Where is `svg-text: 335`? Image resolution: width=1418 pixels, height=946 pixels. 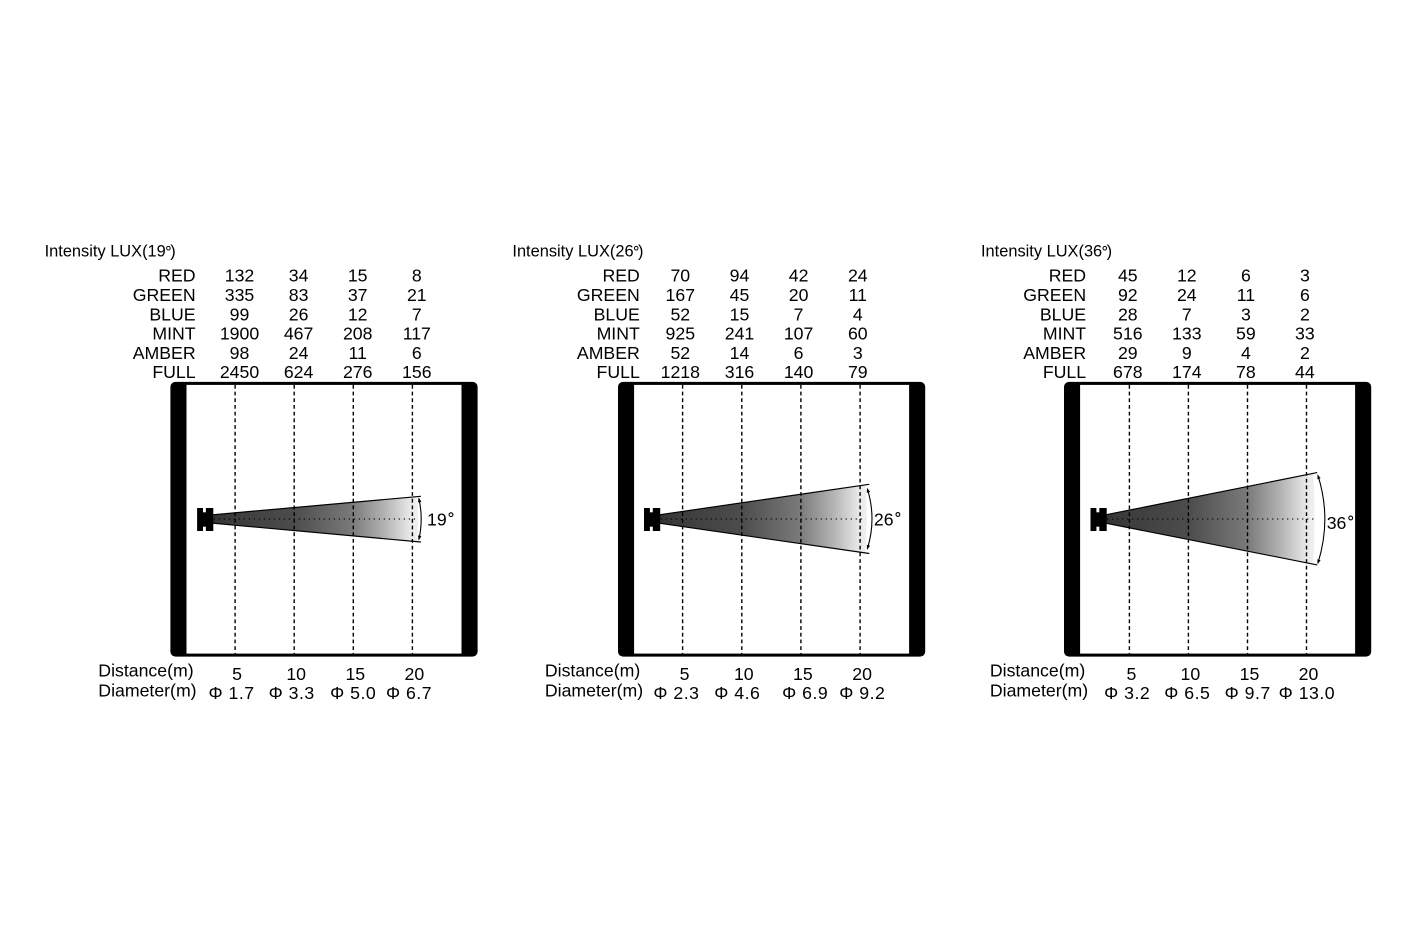 svg-text: 335 is located at coordinates (240, 295).